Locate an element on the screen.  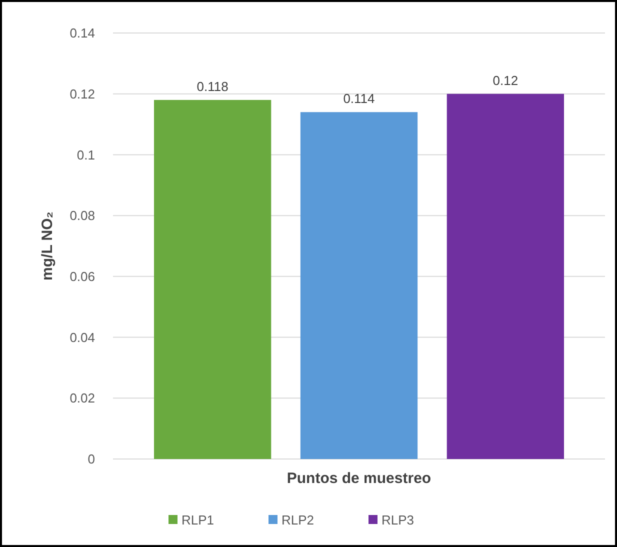
y-tick-label: 0.04 is located at coordinates (82, 337).